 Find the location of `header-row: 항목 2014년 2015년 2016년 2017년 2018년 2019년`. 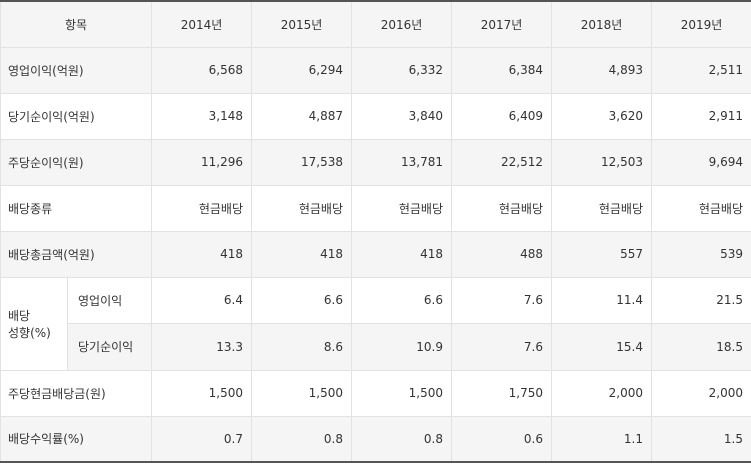

header-row: 항목 2014년 2015년 2016년 2017년 2018년 2019년 is located at coordinates (375, 24).